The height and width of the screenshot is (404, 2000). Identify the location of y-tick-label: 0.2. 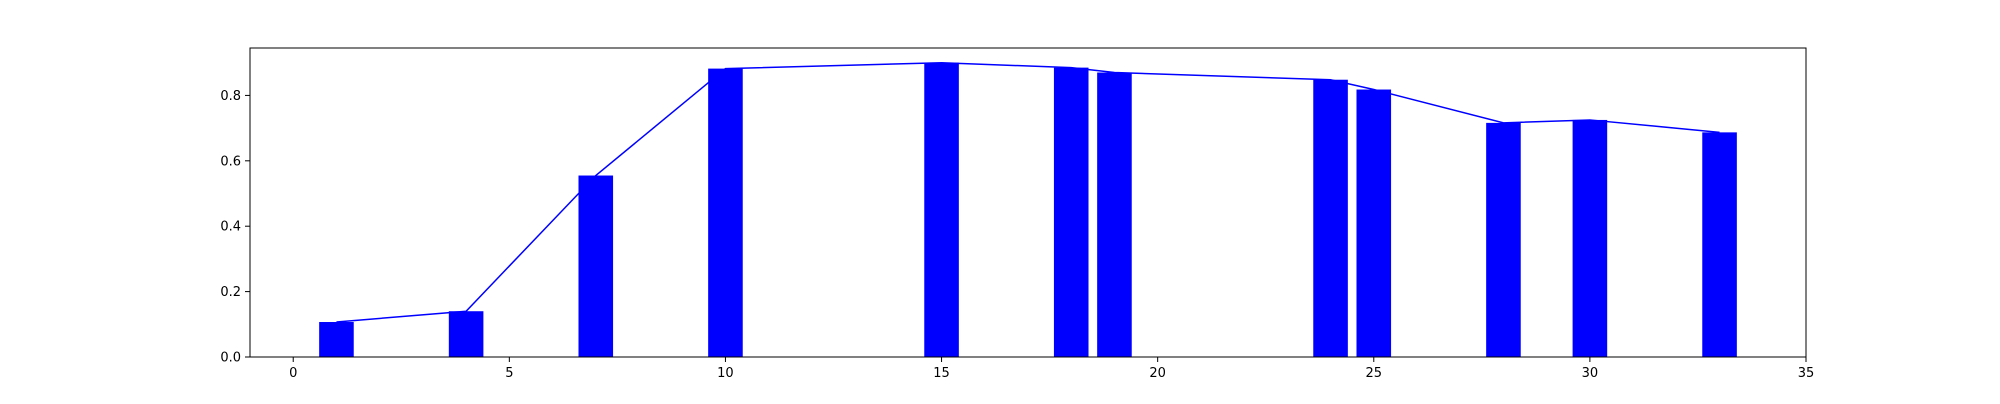
(230, 292).